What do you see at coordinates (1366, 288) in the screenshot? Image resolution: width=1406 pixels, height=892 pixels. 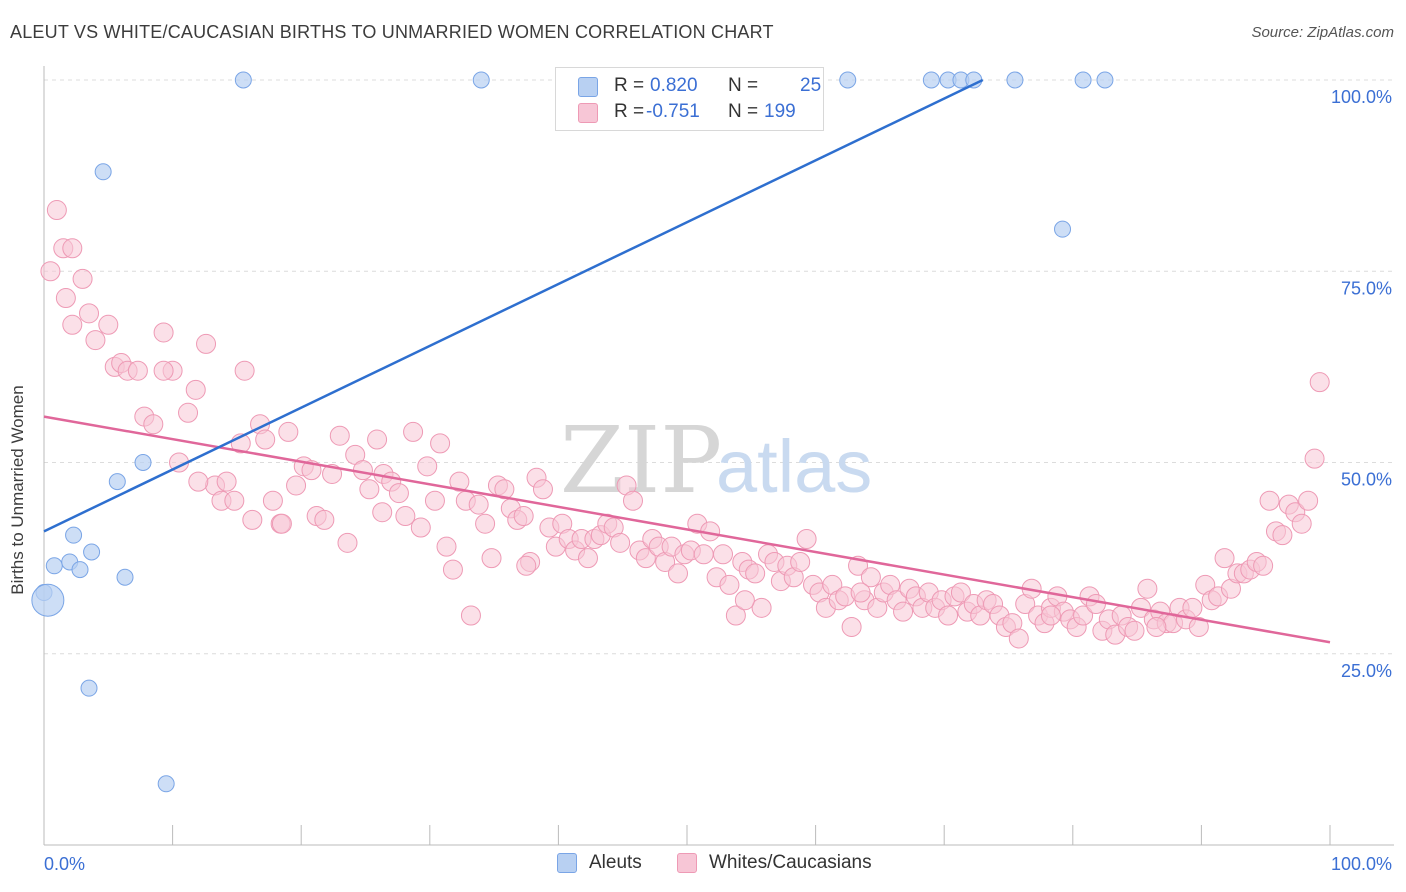 I see `y-tick-label: 75.0%` at bounding box center [1366, 288].